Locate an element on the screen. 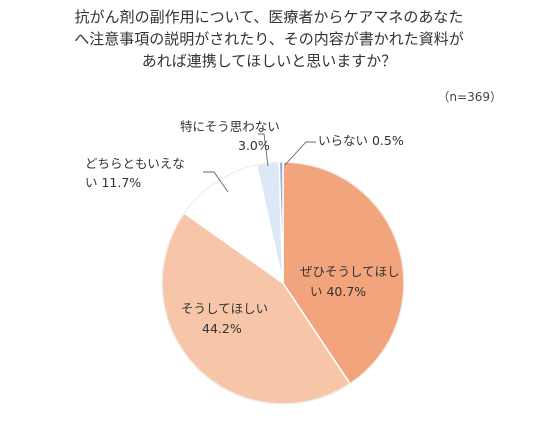  title-line-1: 抗がん剤の副作用について、医療者からケアマネのあなた is located at coordinates (269, 17).